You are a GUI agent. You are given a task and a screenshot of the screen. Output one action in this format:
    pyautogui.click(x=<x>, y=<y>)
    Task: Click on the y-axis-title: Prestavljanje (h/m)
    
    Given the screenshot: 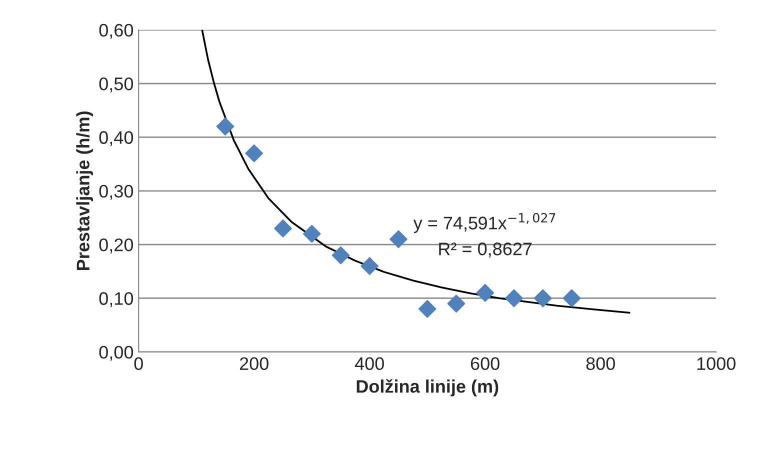 What is the action you would take?
    pyautogui.click(x=85, y=191)
    